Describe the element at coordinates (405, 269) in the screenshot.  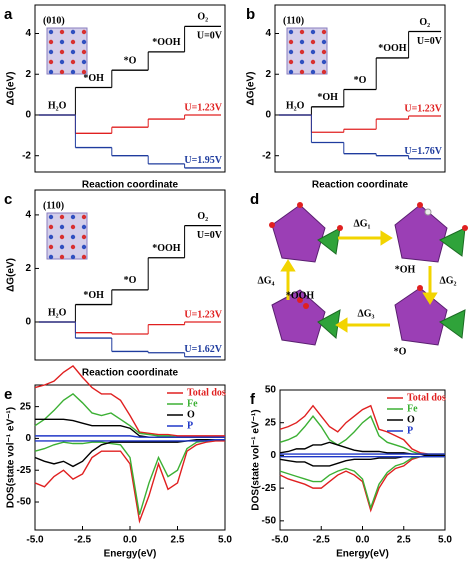
I see `state-label: *OH` at that location.